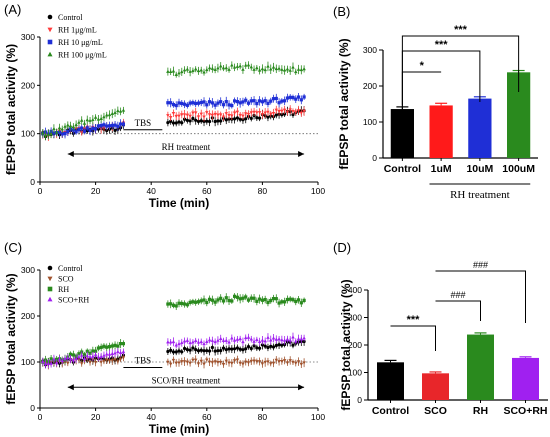 The width and height of the screenshot is (550, 437). Describe the element at coordinates (12, 9) in the screenshot. I see `panel-label-a: (A)` at that location.